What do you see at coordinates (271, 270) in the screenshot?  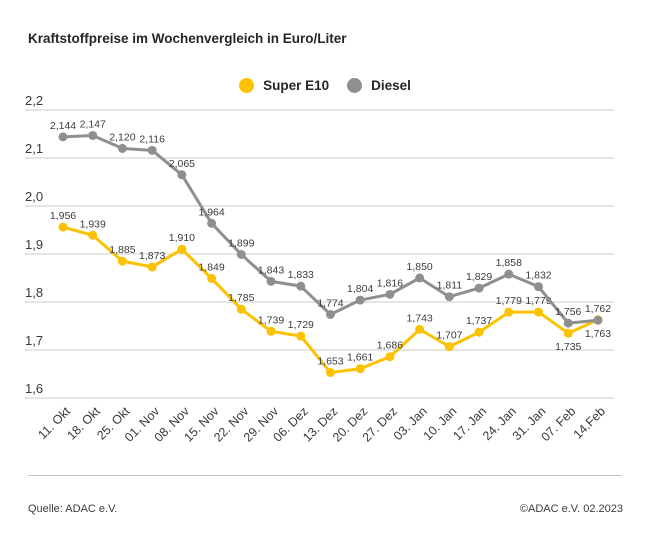 I see `data-label-diesel: 1,843` at bounding box center [271, 270].